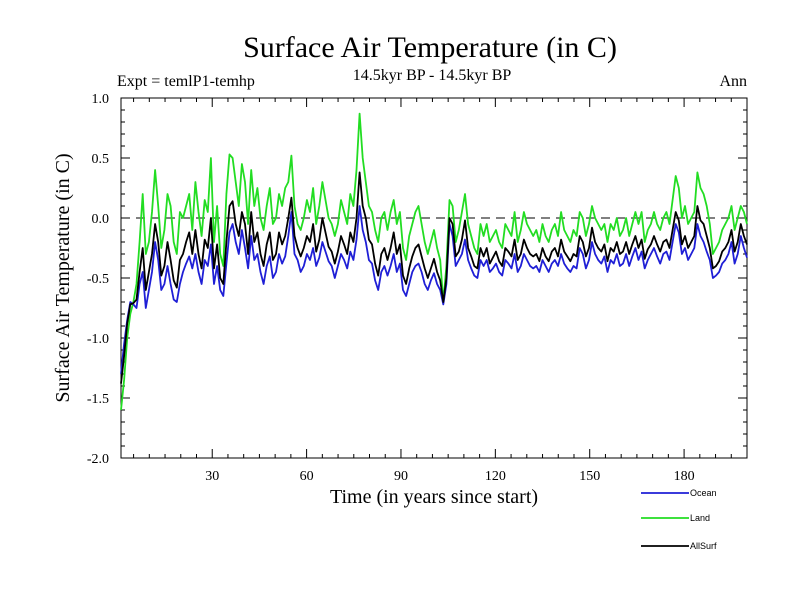  I want to click on x-tick-label: 60, so click(307, 476).